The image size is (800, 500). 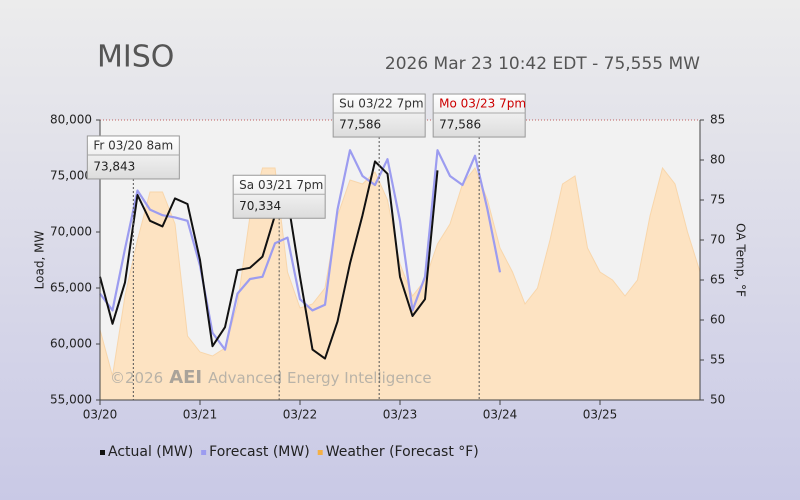 I want to click on tooltip-value: 73,843, so click(x=114, y=166).